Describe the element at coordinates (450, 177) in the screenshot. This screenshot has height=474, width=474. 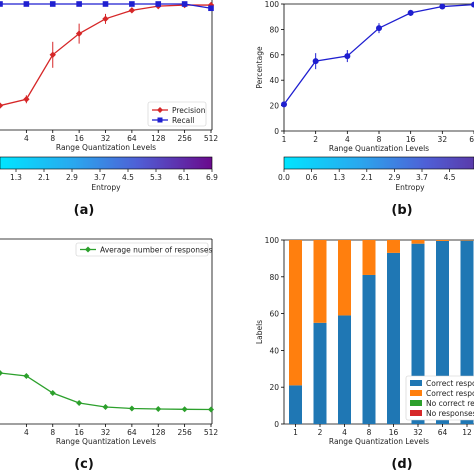
I see `colorbar-tick-label: 4.5` at that location.